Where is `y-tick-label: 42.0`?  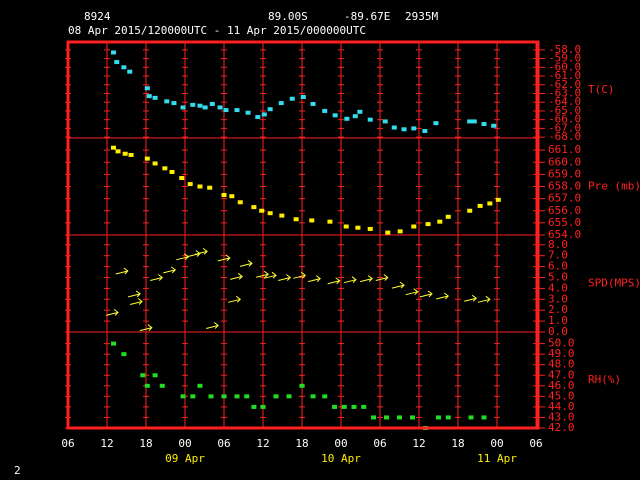 y-tick-label: 42.0 is located at coordinates (561, 427).